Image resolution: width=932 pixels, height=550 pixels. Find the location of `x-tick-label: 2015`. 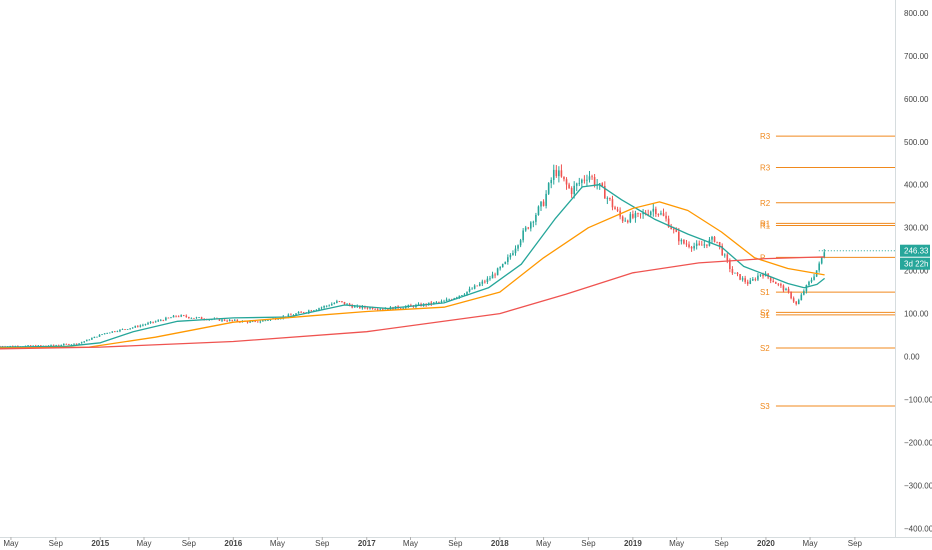

x-tick-label: 2015 is located at coordinates (100, 543).